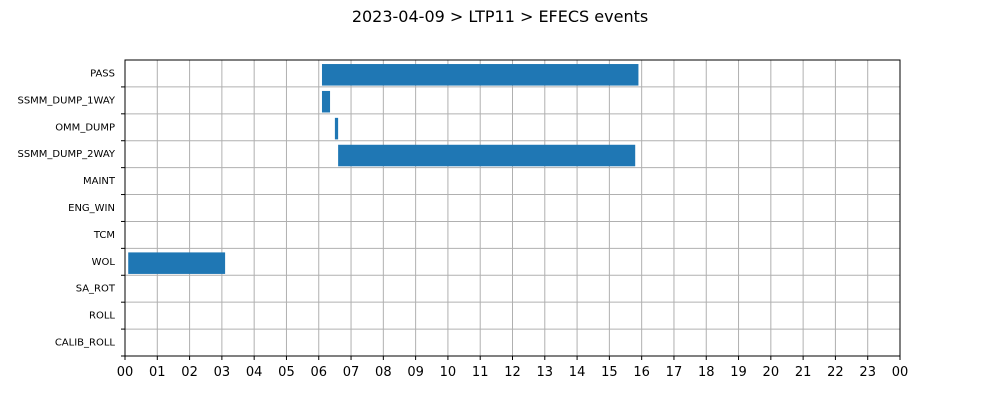  I want to click on x-tick-label: 05, so click(286, 372).